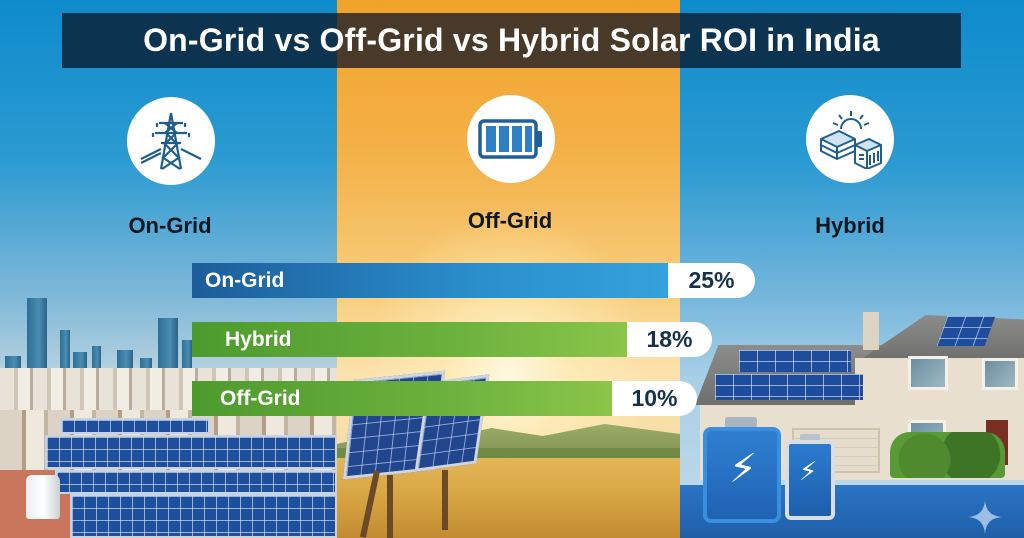 The image size is (1024, 538). What do you see at coordinates (43, 497) in the screenshot?
I see `water-tank` at bounding box center [43, 497].